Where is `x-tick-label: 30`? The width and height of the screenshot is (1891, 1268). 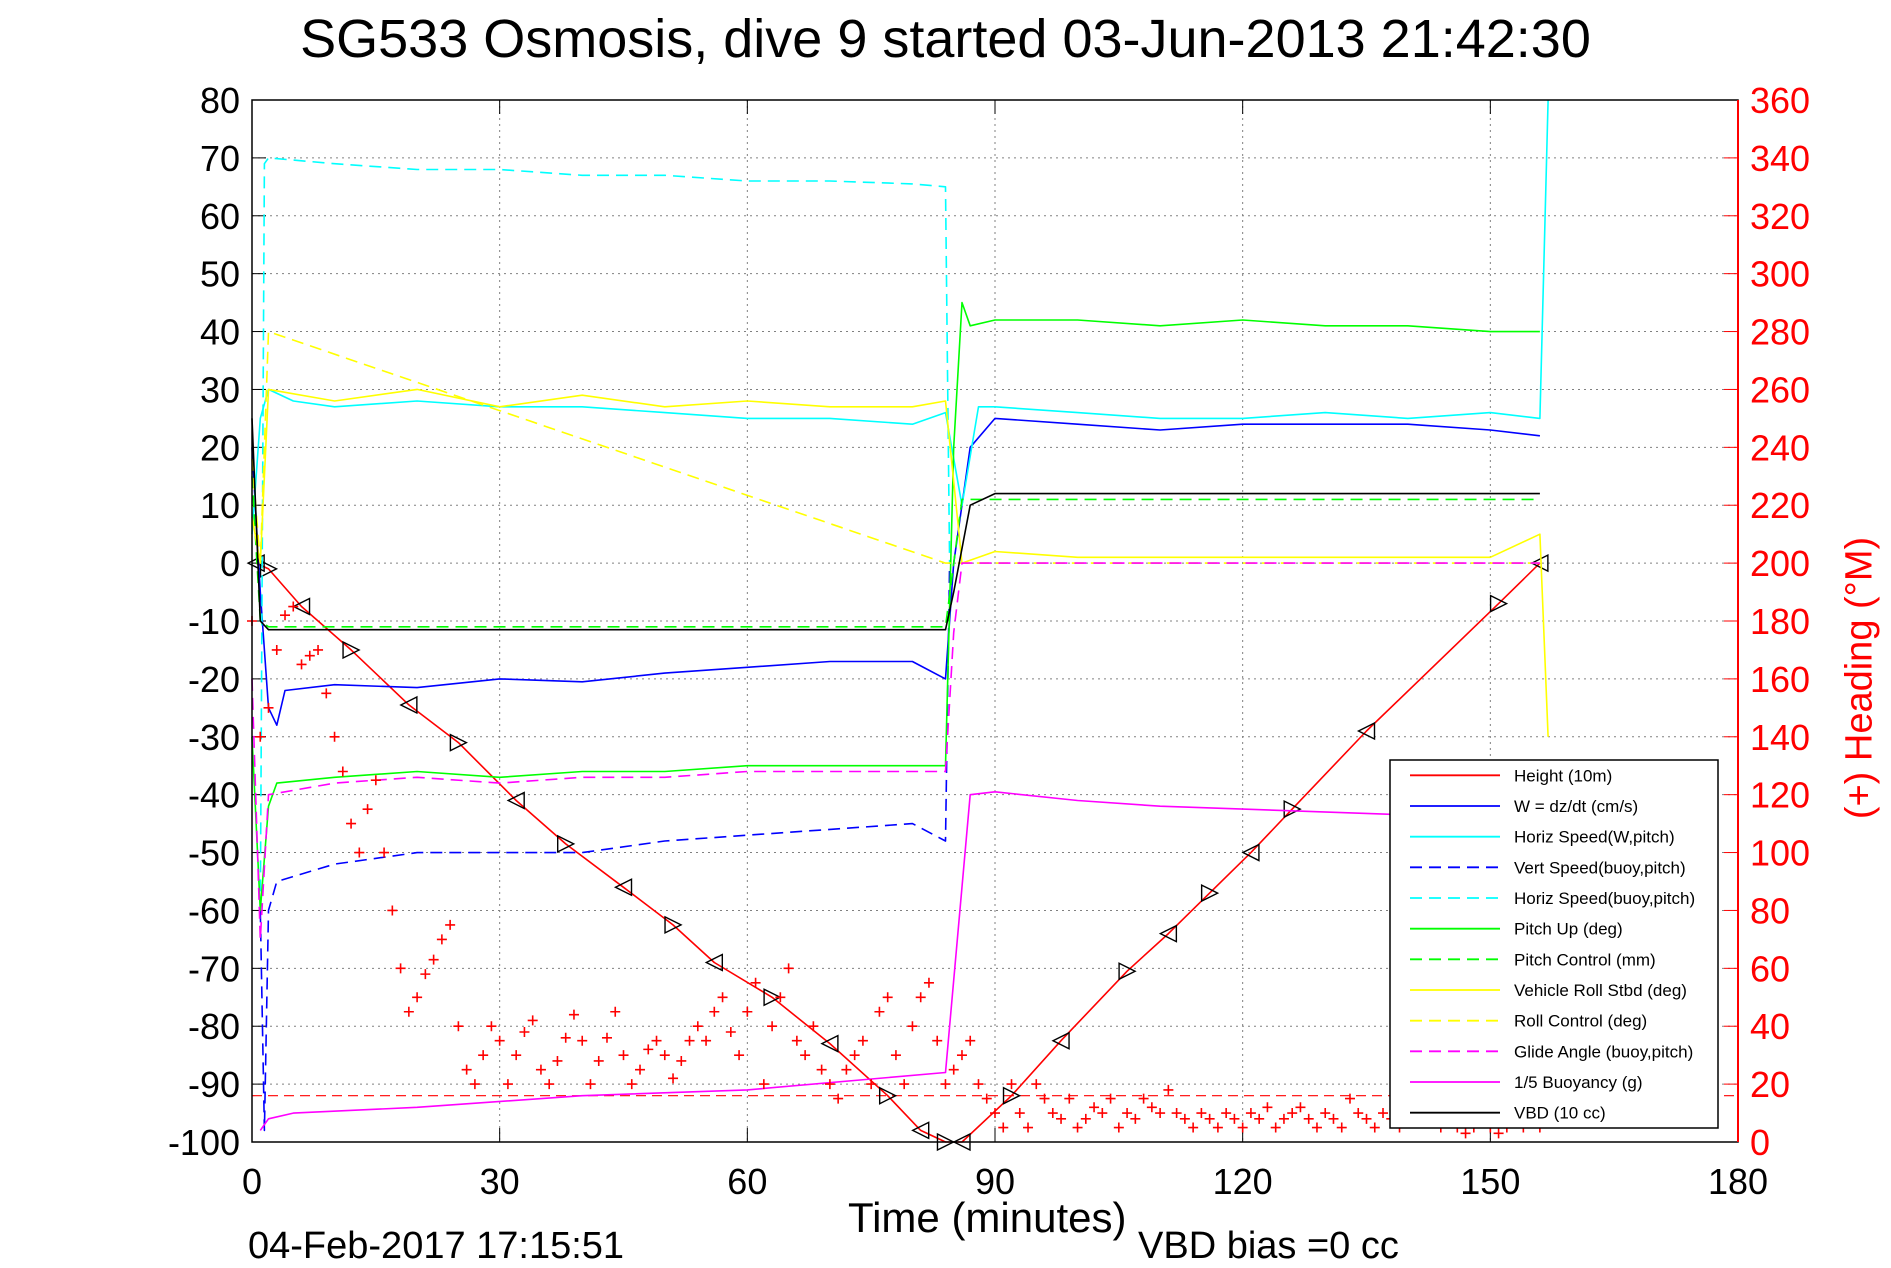 x-tick-label: 30 is located at coordinates (500, 1181).